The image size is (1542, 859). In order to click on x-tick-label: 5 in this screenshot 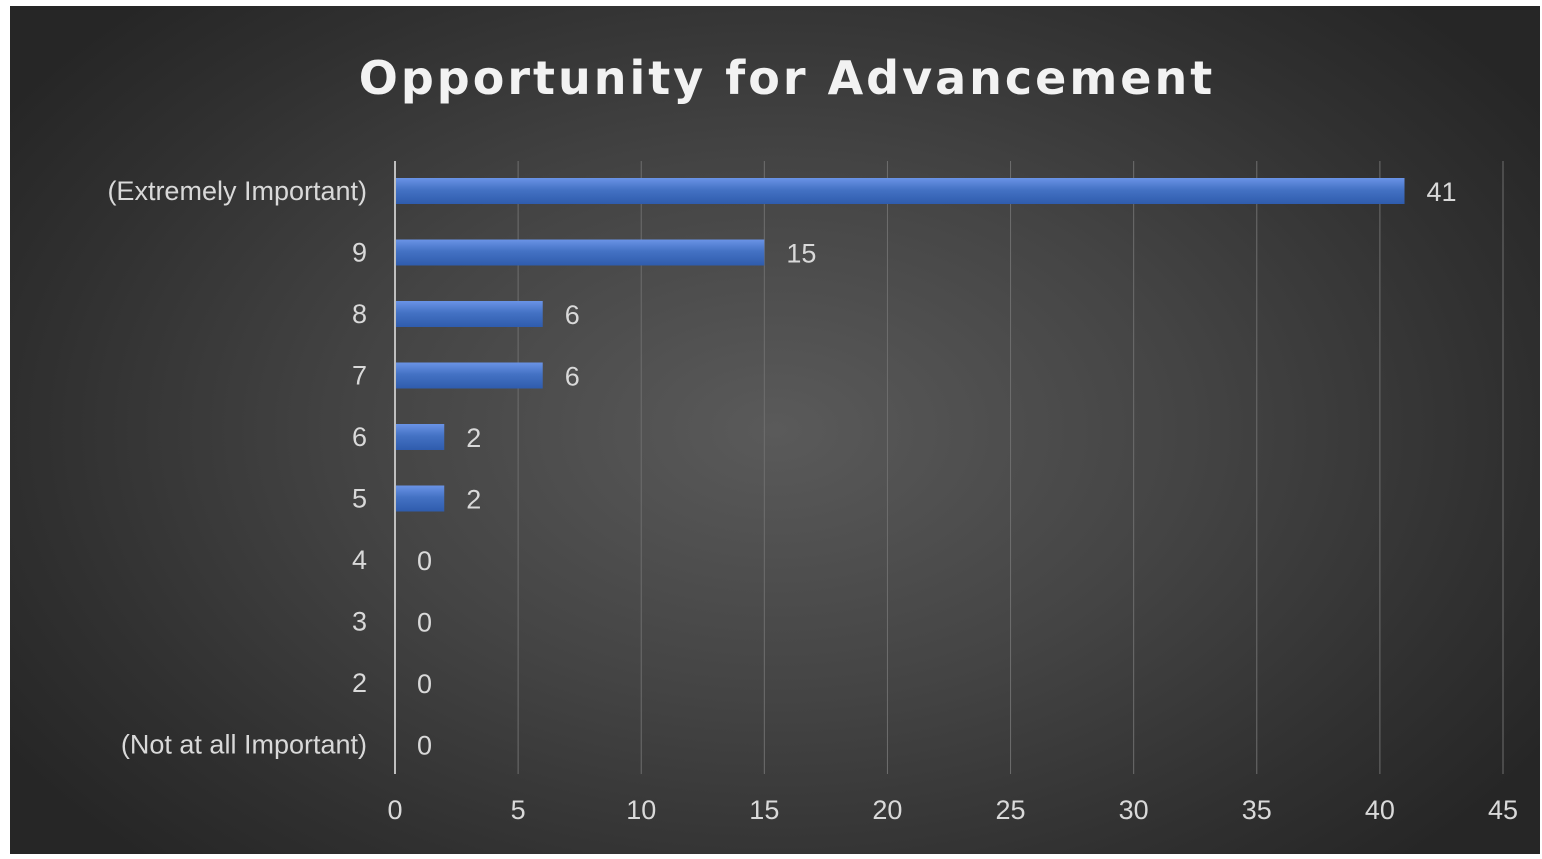, I will do `click(518, 810)`.